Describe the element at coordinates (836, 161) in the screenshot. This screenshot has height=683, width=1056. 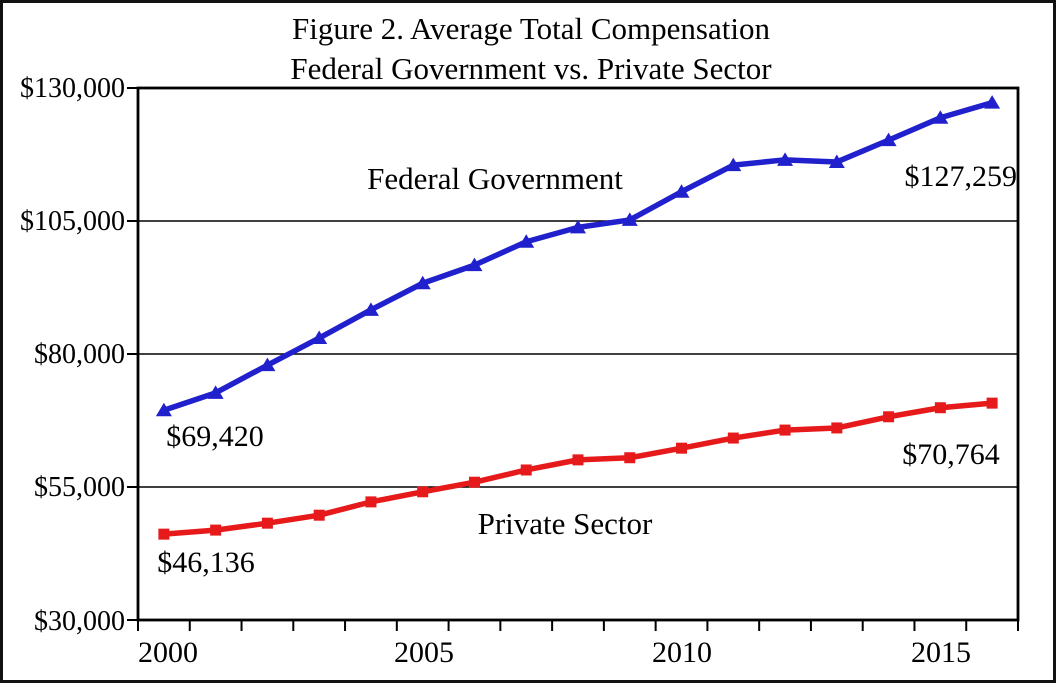
I see `federal-government-marker-2013` at that location.